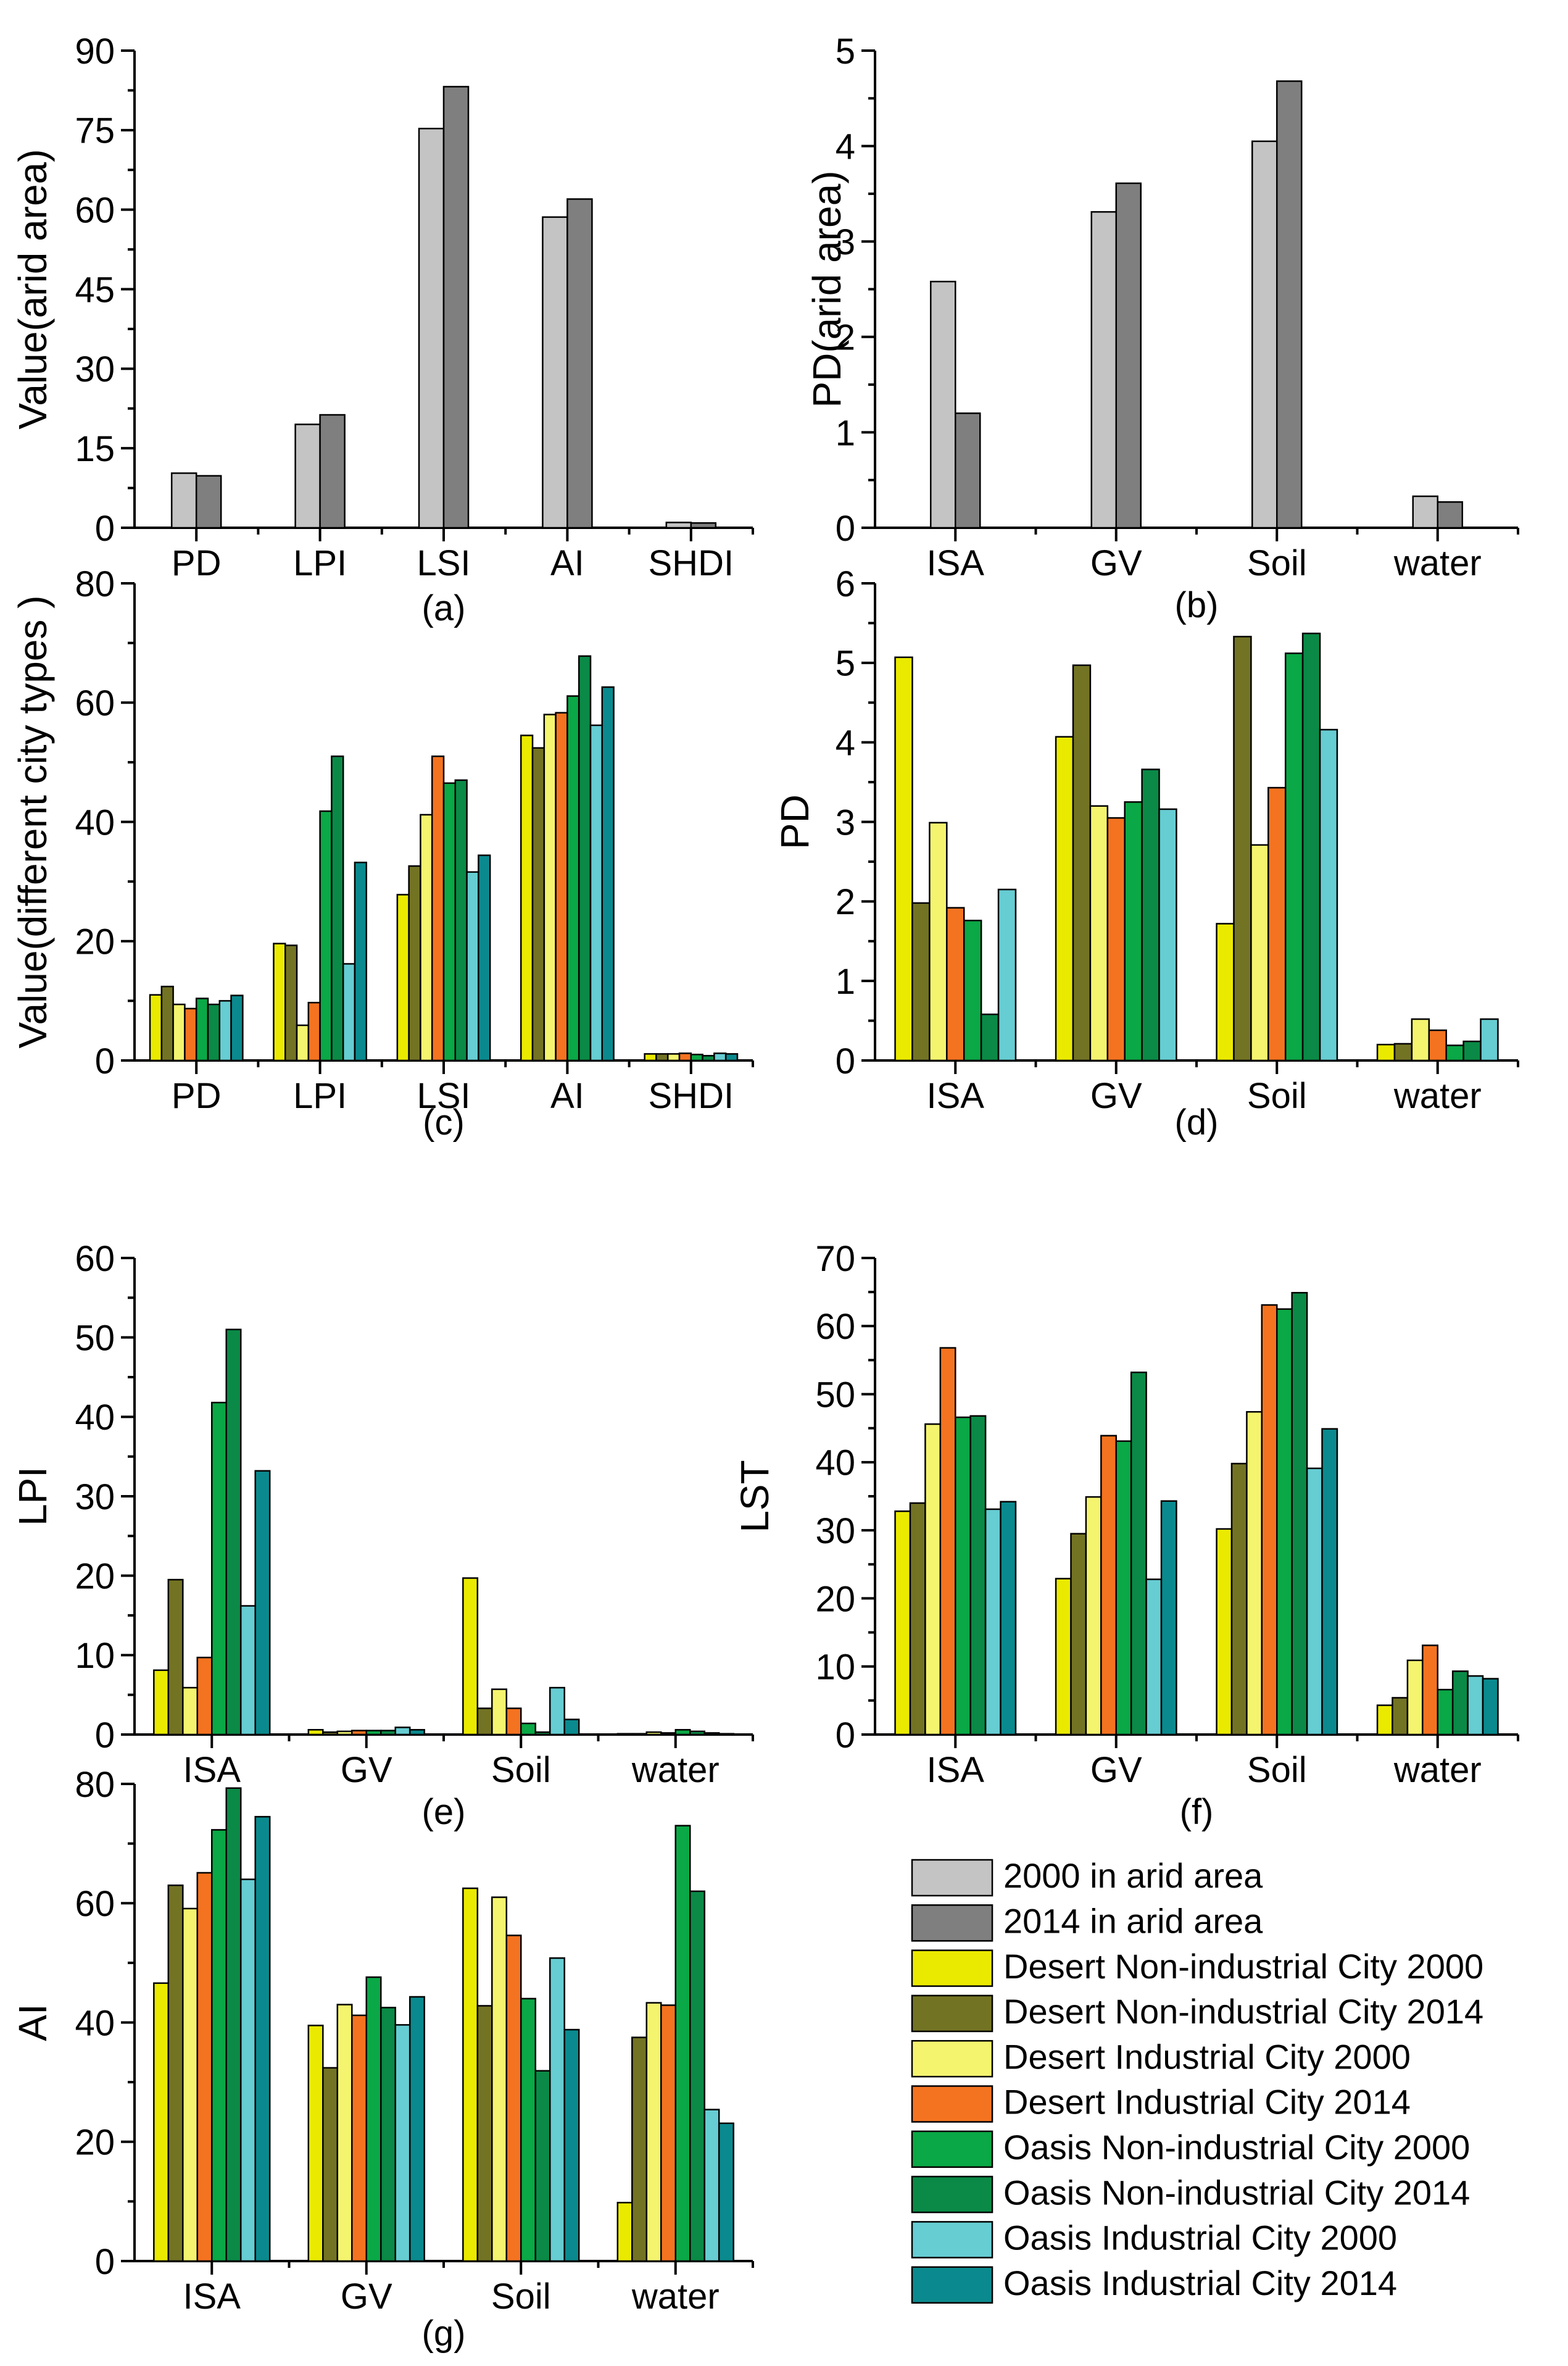  Describe the element at coordinates (1108, 1585) in the screenshot. I see `bar-f-gv-di2014` at that location.